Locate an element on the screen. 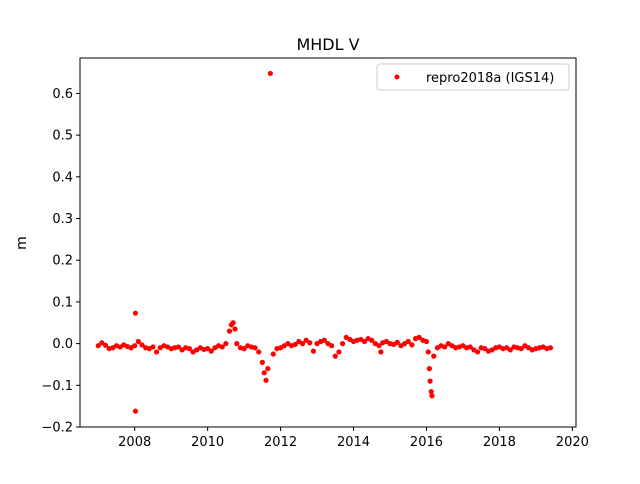  y-tick-label: −0.1 is located at coordinates (57, 386).